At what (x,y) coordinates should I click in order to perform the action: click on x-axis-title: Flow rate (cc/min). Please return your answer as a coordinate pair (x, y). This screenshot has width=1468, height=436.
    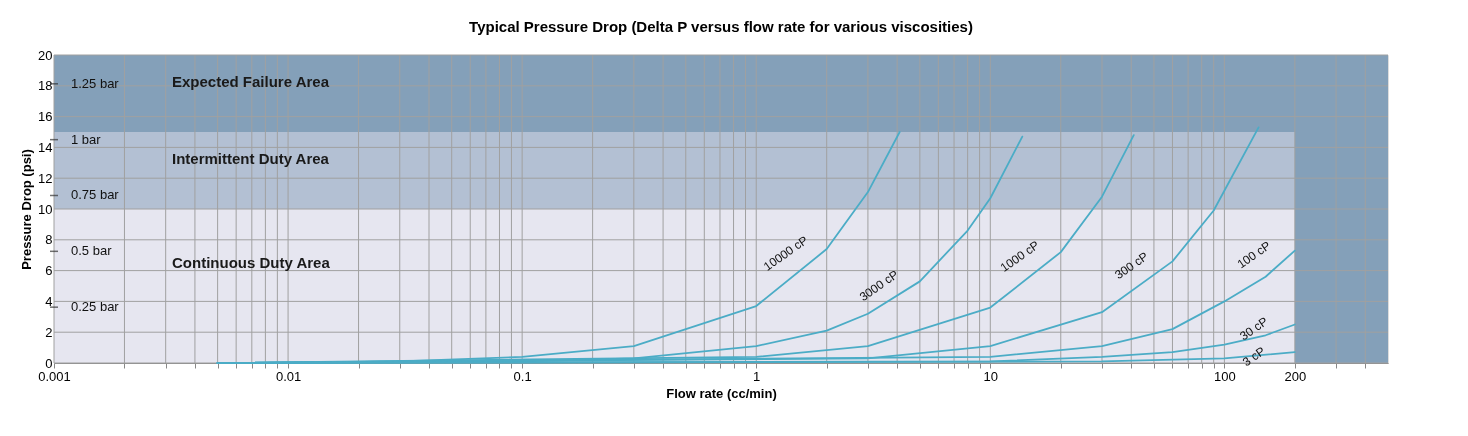
    Looking at the image, I should click on (721, 393).